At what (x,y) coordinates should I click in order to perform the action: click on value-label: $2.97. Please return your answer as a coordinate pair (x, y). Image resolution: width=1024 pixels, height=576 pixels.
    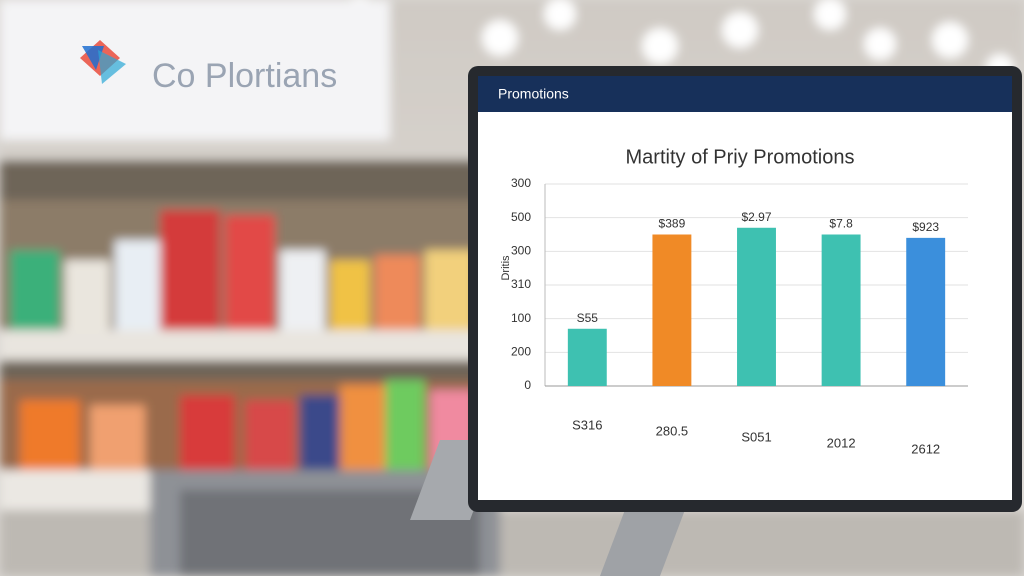
    Looking at the image, I should click on (756, 217).